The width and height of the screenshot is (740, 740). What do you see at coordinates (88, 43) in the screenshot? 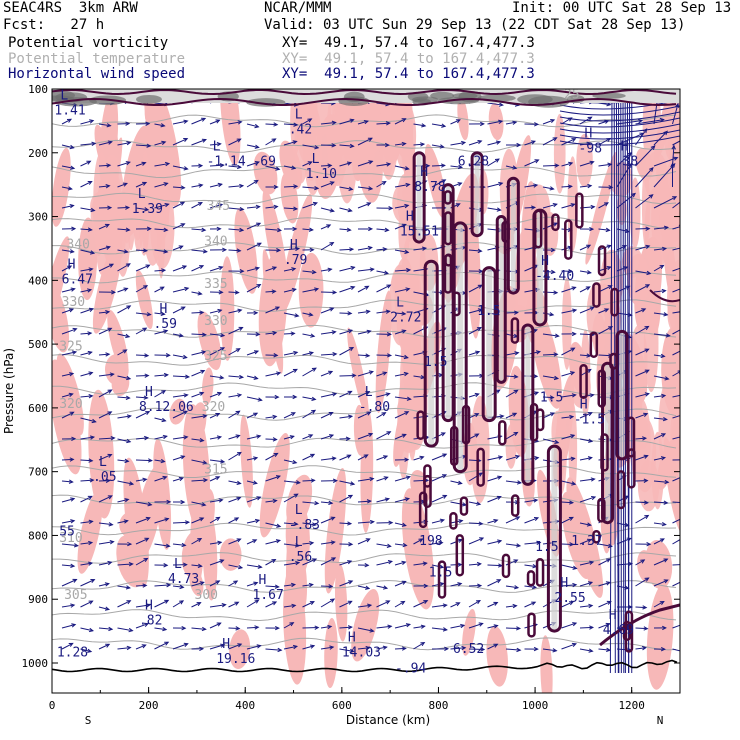
I see `field-name-pv: Potential vorticity` at bounding box center [88, 43].